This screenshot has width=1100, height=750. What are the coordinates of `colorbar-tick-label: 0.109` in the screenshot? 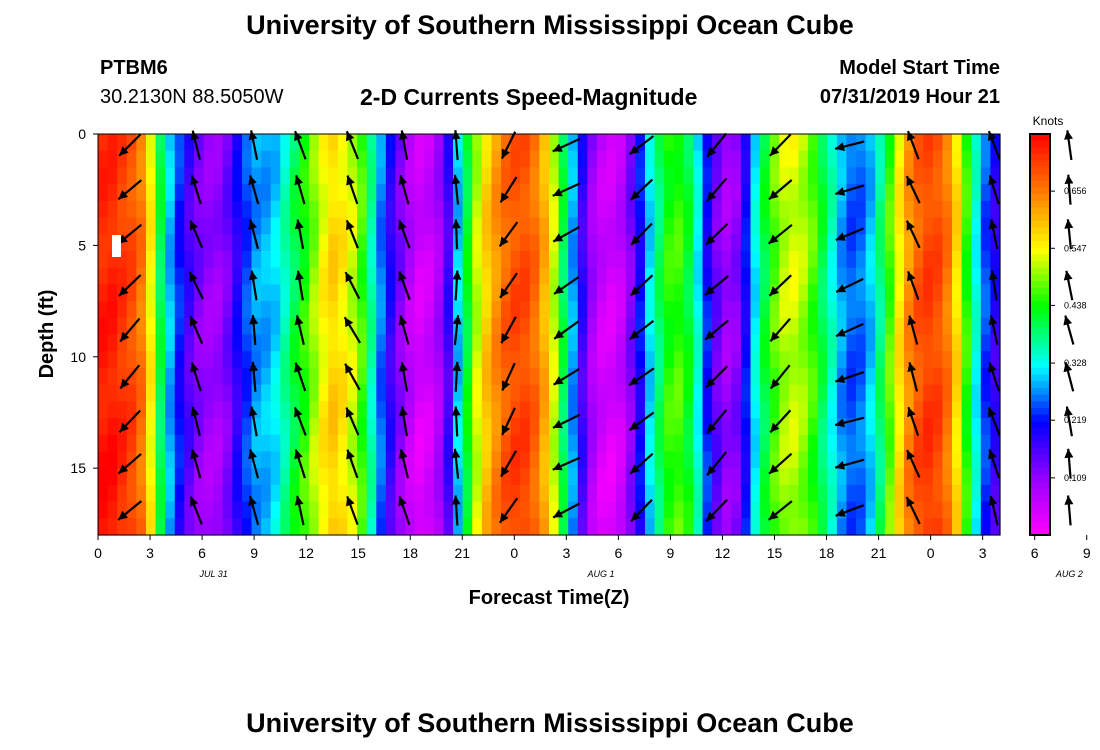 It's located at (1075, 478).